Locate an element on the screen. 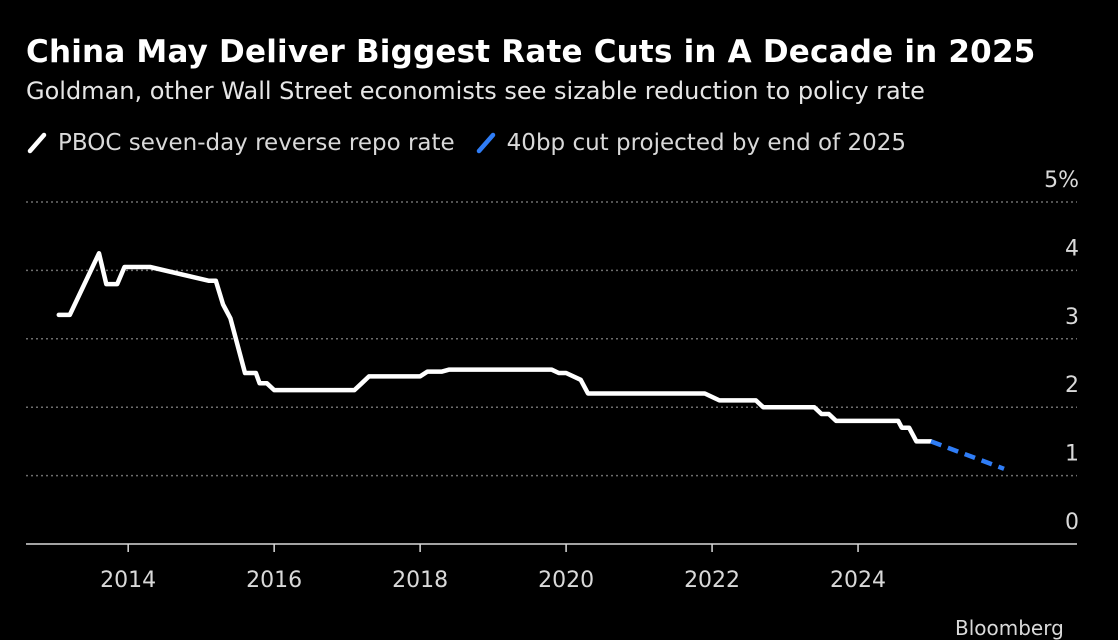 This screenshot has width=1118, height=640. series-line-projected-cut is located at coordinates (967, 455).